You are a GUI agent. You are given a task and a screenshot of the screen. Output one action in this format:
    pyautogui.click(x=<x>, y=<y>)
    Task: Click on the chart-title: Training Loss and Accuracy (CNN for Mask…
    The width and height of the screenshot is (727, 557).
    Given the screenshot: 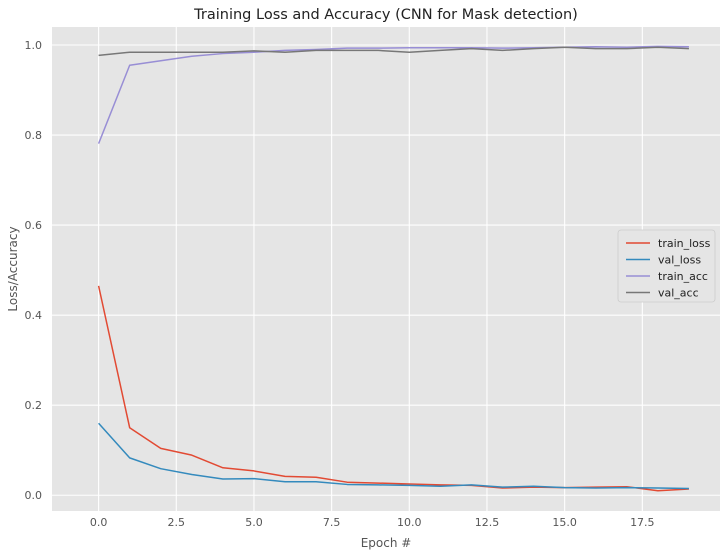 What is the action you would take?
    pyautogui.click(x=385, y=15)
    